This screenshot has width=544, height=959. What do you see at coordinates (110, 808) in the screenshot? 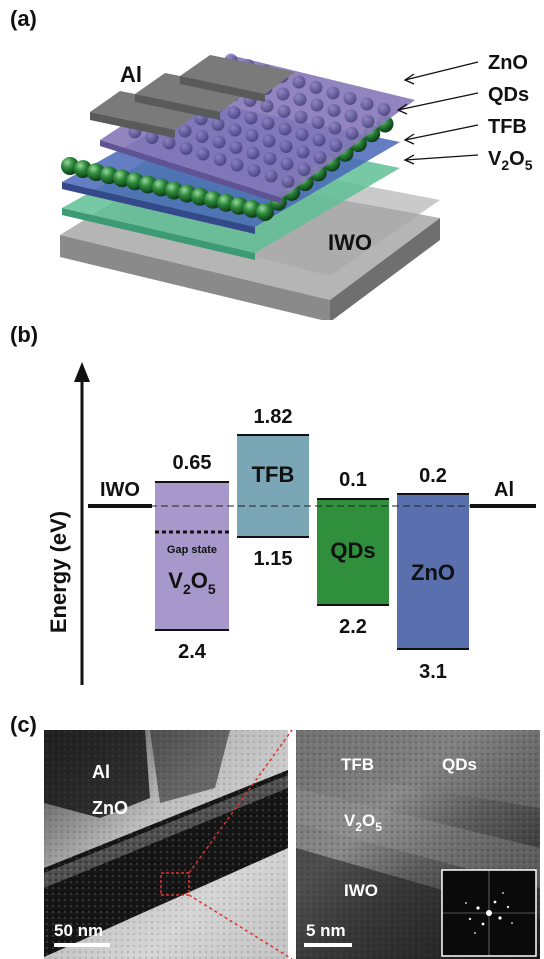
I see `tem-zno-label: ZnO` at bounding box center [110, 808].